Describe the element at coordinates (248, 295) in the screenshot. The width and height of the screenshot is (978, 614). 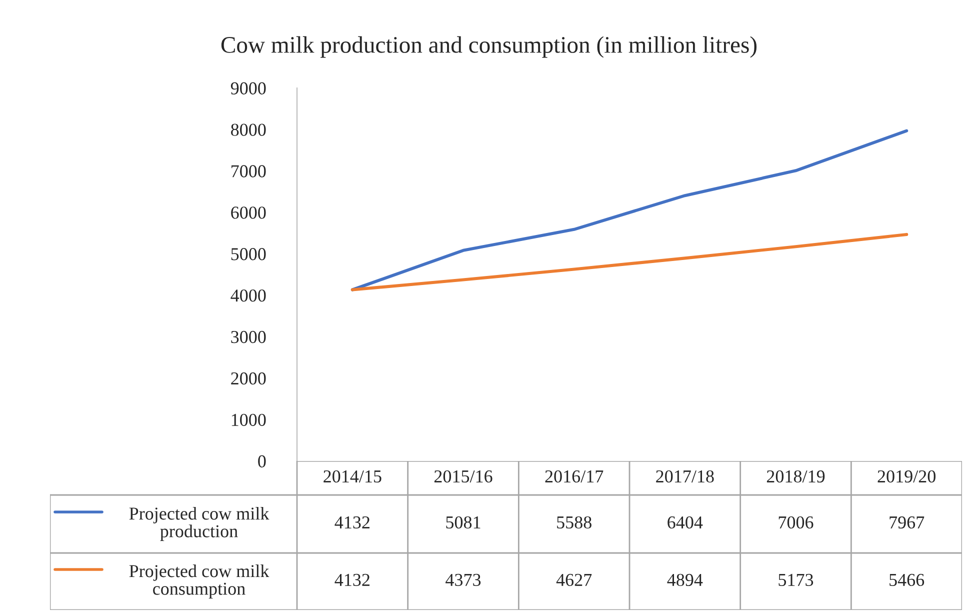
I see `y-tick-label: 4000` at that location.